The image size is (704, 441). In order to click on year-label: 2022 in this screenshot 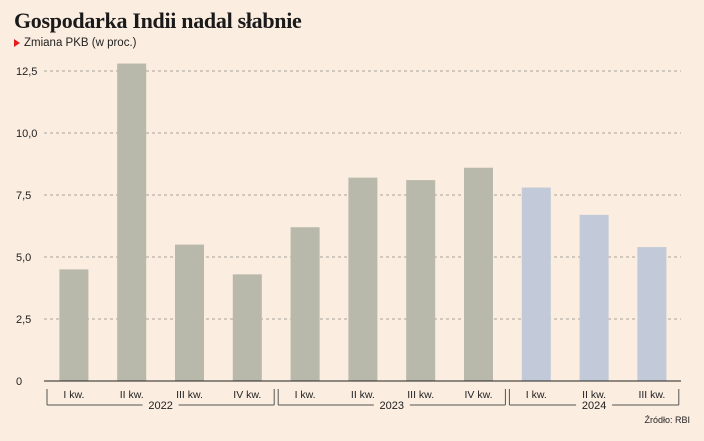, I will do `click(160, 406)`.